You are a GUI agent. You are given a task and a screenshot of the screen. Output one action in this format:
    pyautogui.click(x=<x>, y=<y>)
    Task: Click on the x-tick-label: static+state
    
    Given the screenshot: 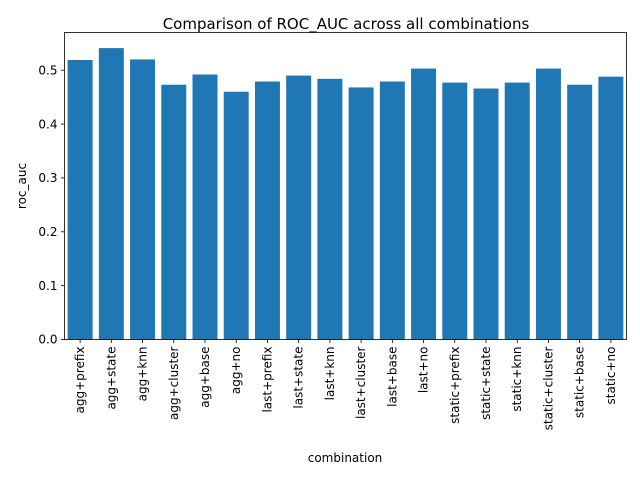 What is the action you would take?
    pyautogui.click(x=486, y=383)
    